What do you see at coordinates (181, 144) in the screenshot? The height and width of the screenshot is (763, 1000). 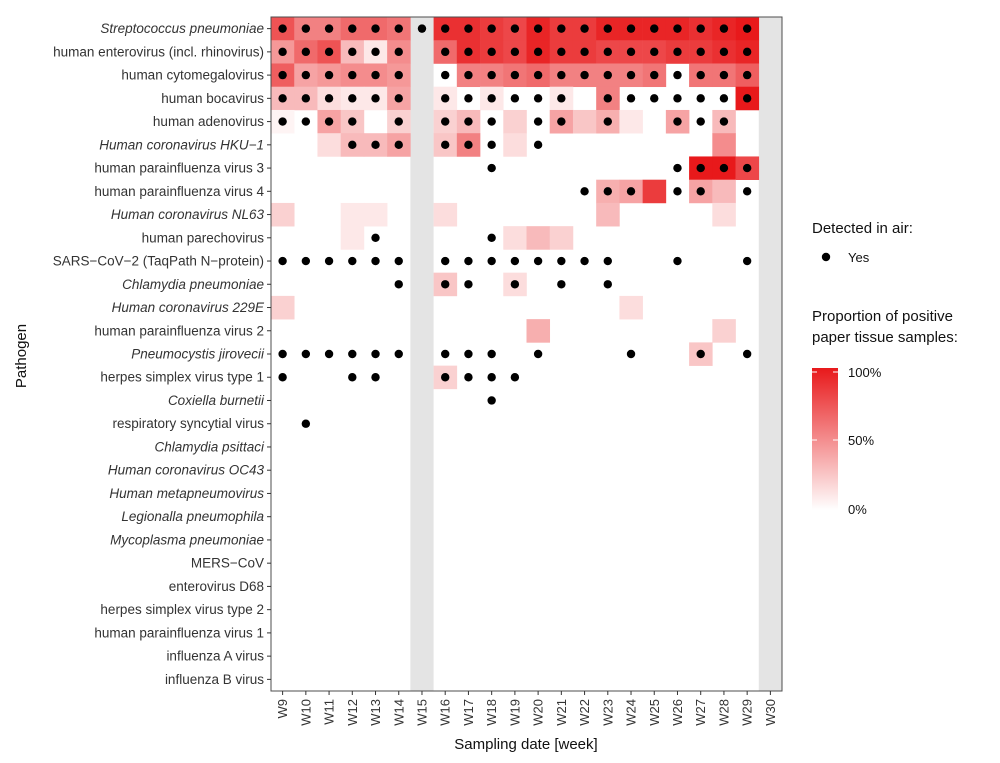 I see `y-tick-label: Human coronavirus HKU−1` at bounding box center [181, 144].